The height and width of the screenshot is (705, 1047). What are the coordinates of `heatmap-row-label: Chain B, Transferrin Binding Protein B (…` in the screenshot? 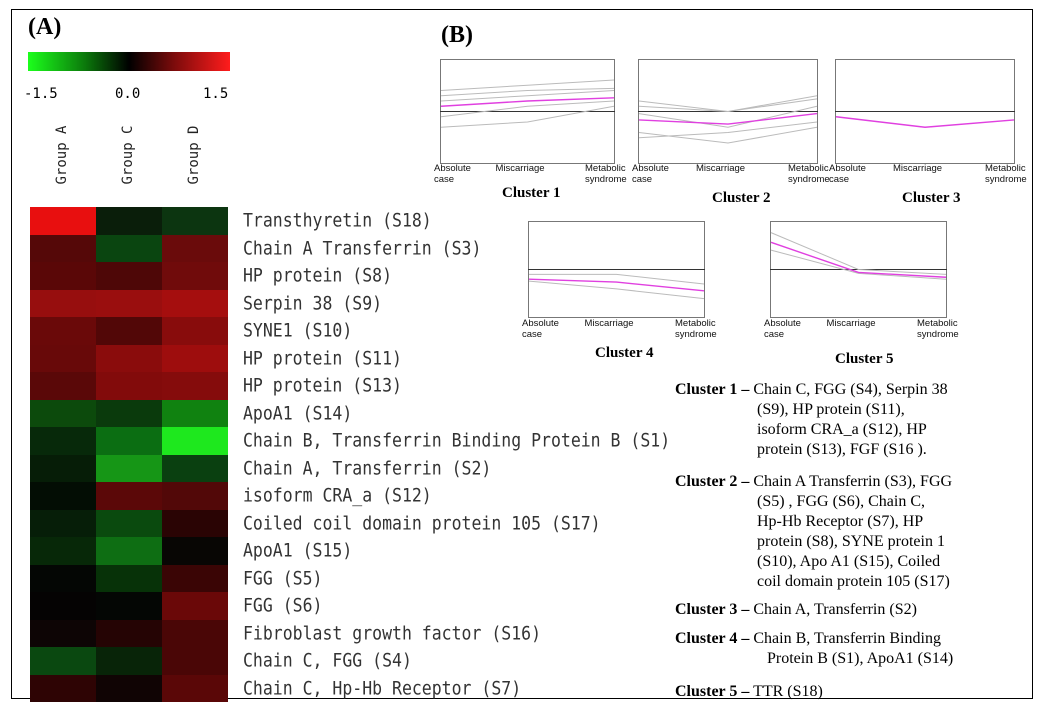 It's located at (457, 440).